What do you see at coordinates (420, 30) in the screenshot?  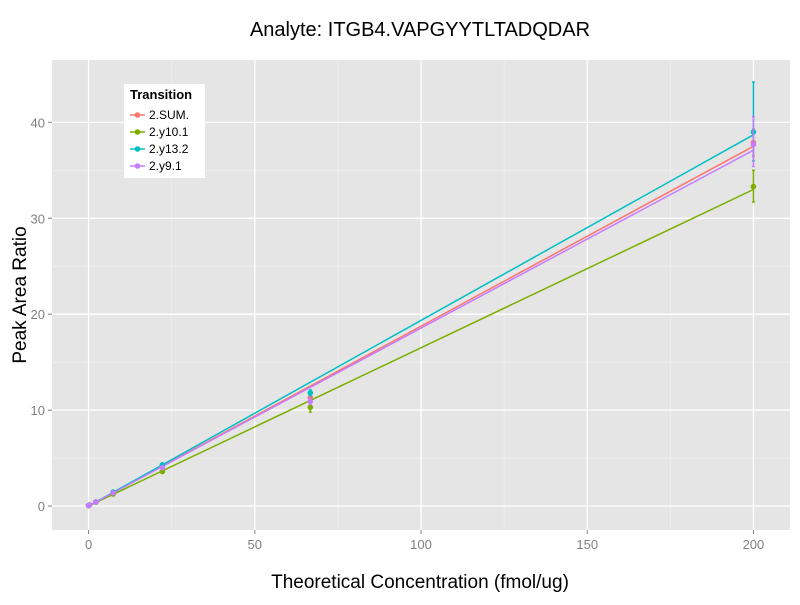 I see `chart-title: Analyte: ITGB4.VAPGYYTLTADQDAR` at bounding box center [420, 30].